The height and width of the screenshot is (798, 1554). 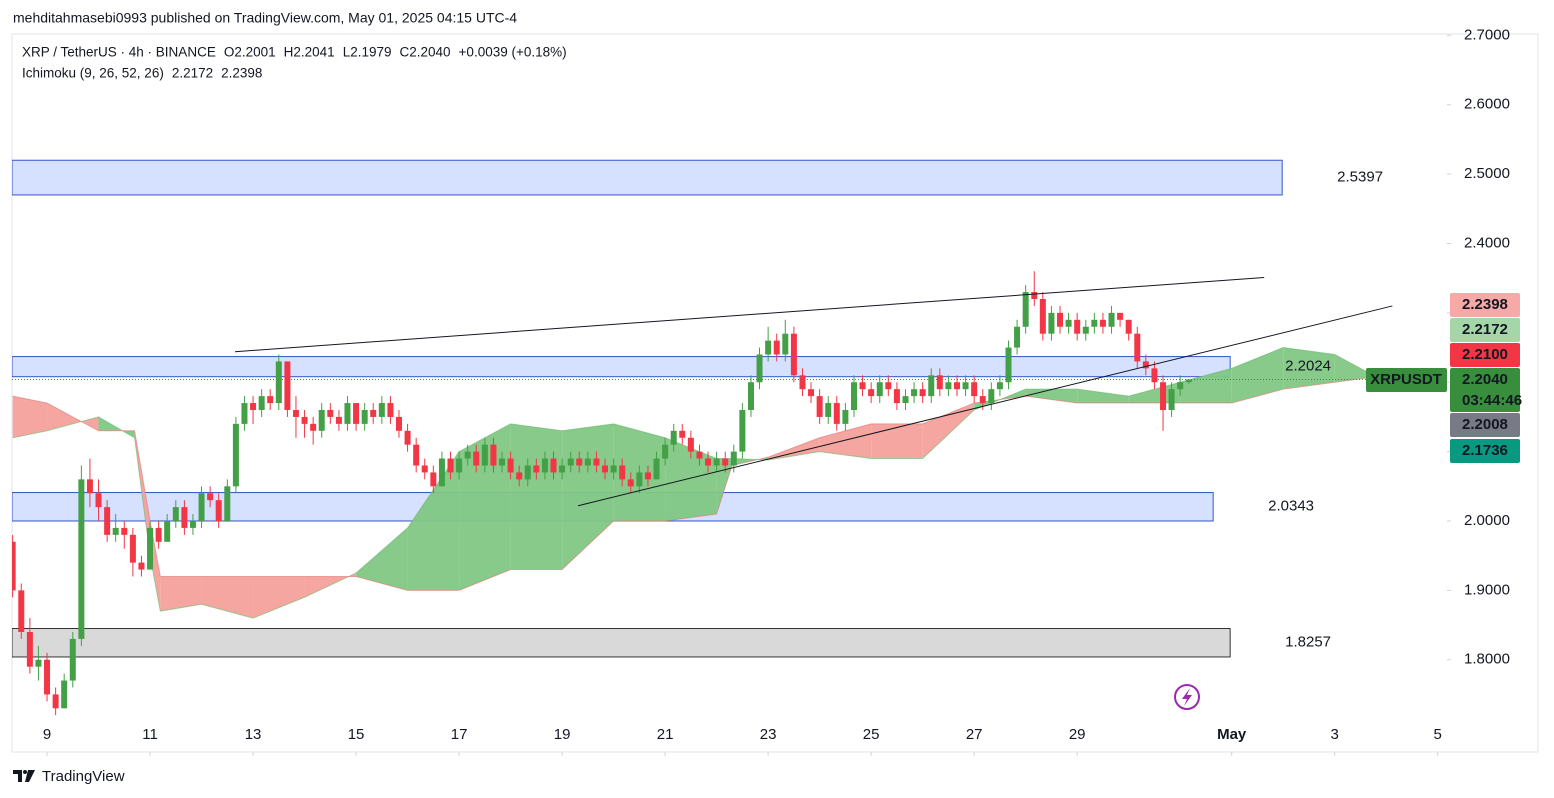 What do you see at coordinates (459, 734) in the screenshot?
I see `x-tick-label: 17` at bounding box center [459, 734].